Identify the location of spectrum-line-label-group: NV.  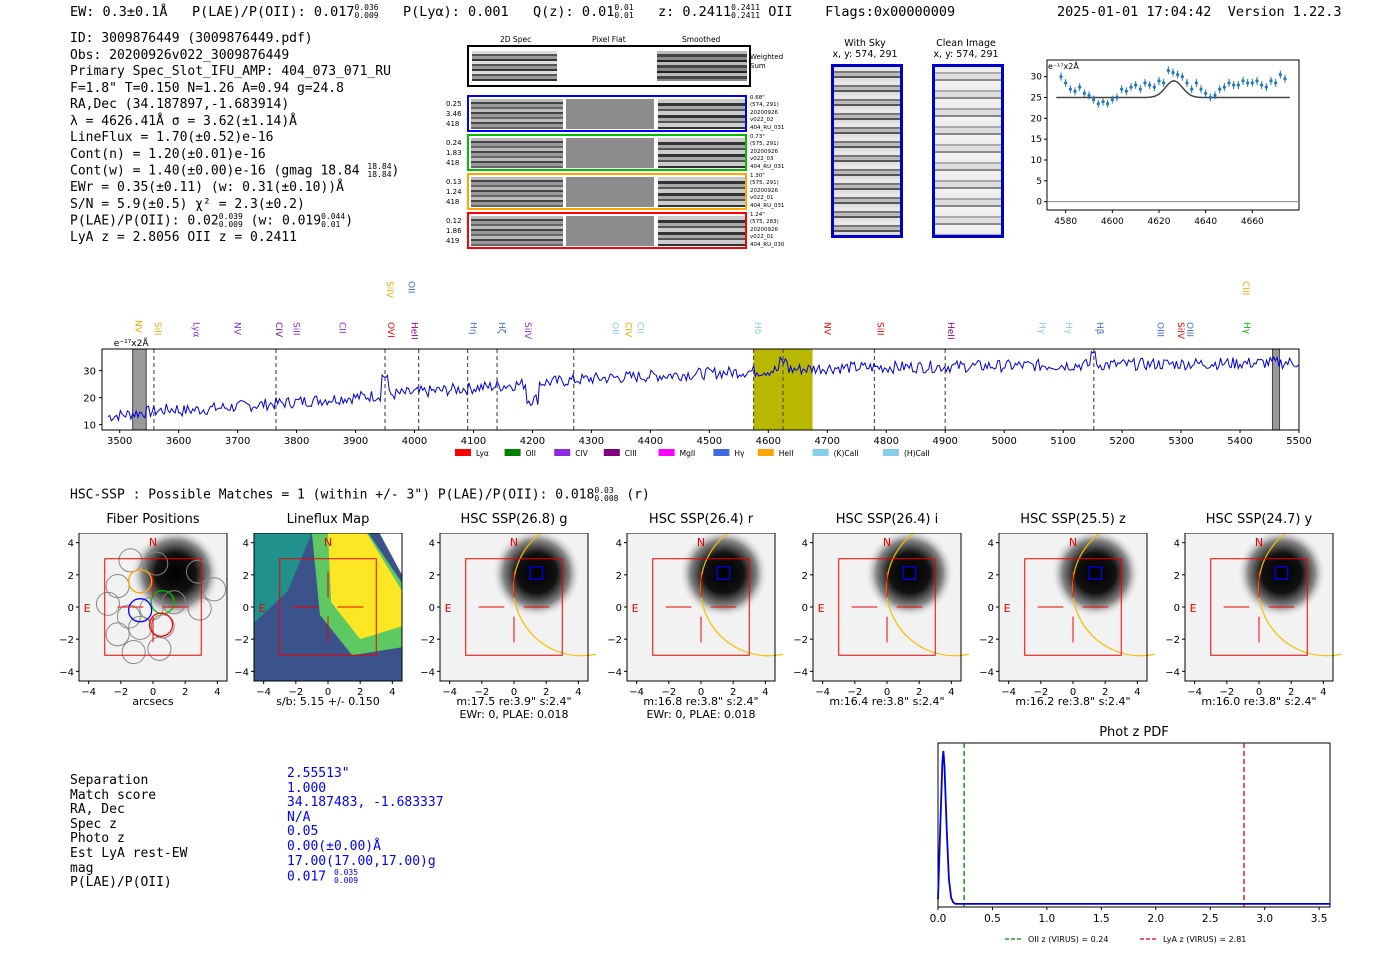
(826, 329).